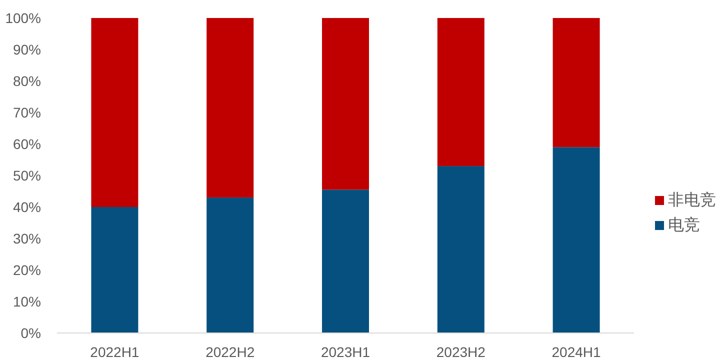 Image resolution: width=720 pixels, height=364 pixels. Describe the element at coordinates (115, 352) in the screenshot. I see `x-tick-label: 2022H1` at that location.